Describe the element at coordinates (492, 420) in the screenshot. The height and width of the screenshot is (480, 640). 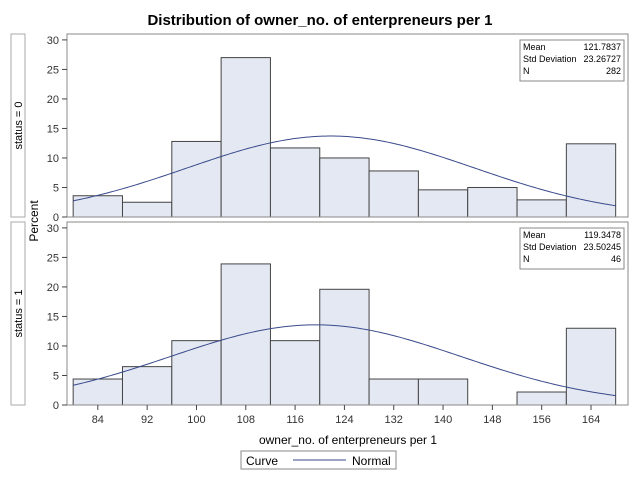
I see `x-tick-label: 148` at that location.